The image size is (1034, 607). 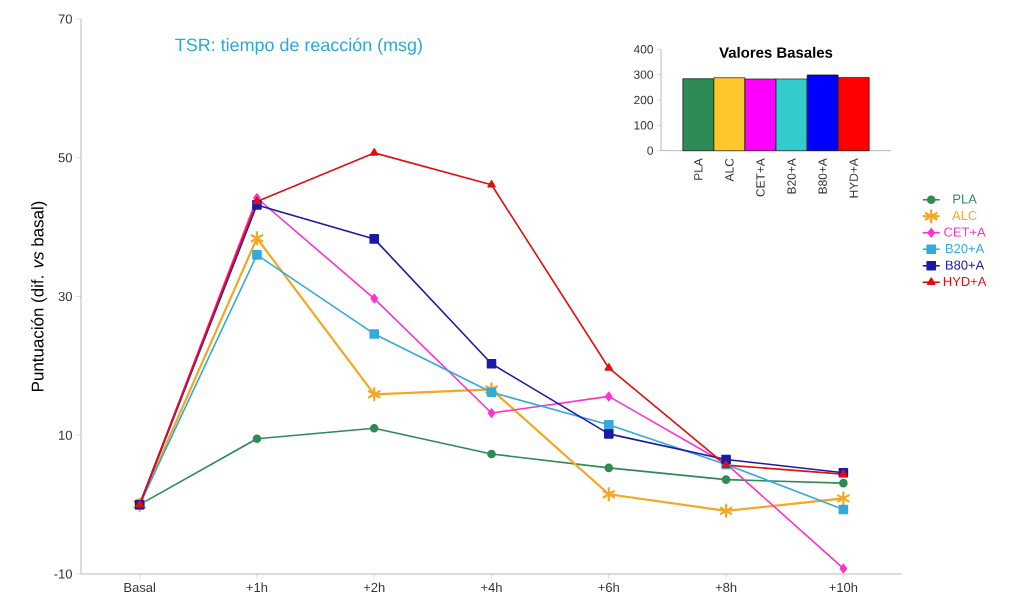 What do you see at coordinates (853, 178) in the screenshot?
I see `x-tick-label: HYD+A` at bounding box center [853, 178].